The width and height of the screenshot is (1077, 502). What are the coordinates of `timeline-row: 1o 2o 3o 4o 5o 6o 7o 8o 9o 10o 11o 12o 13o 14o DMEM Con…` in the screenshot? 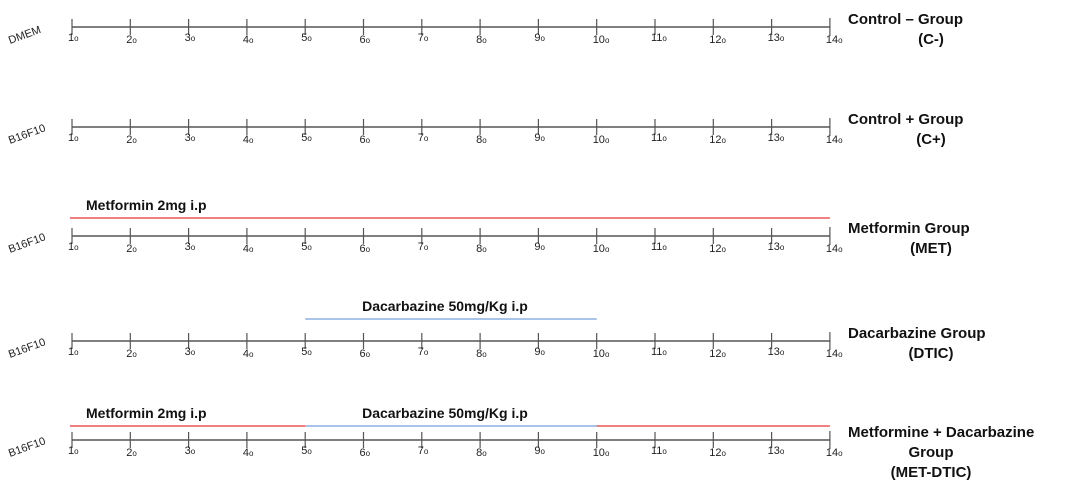 It's located at (485, 29).